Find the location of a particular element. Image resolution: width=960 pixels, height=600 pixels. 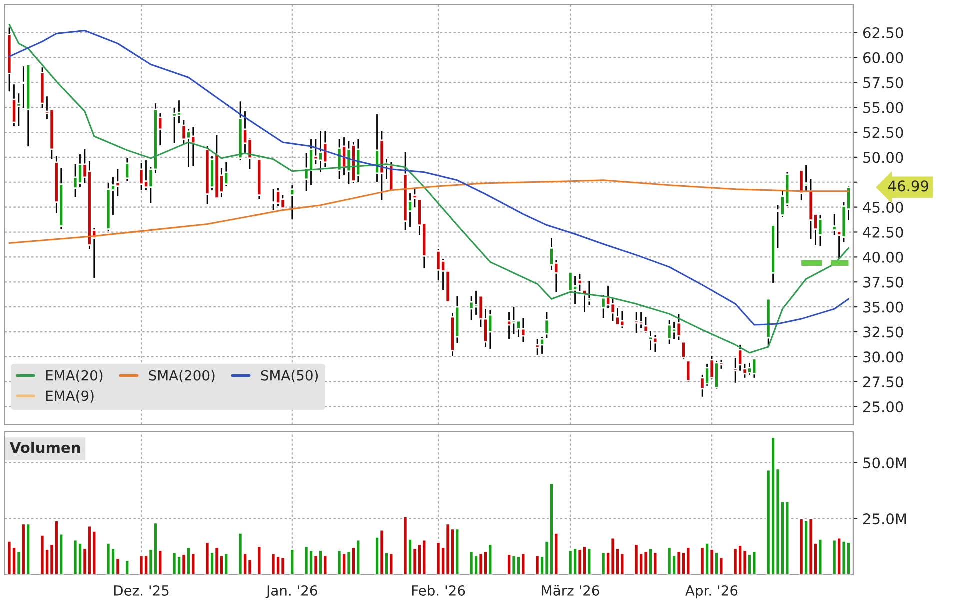

y-tick-label: 35.00 is located at coordinates (884, 307).